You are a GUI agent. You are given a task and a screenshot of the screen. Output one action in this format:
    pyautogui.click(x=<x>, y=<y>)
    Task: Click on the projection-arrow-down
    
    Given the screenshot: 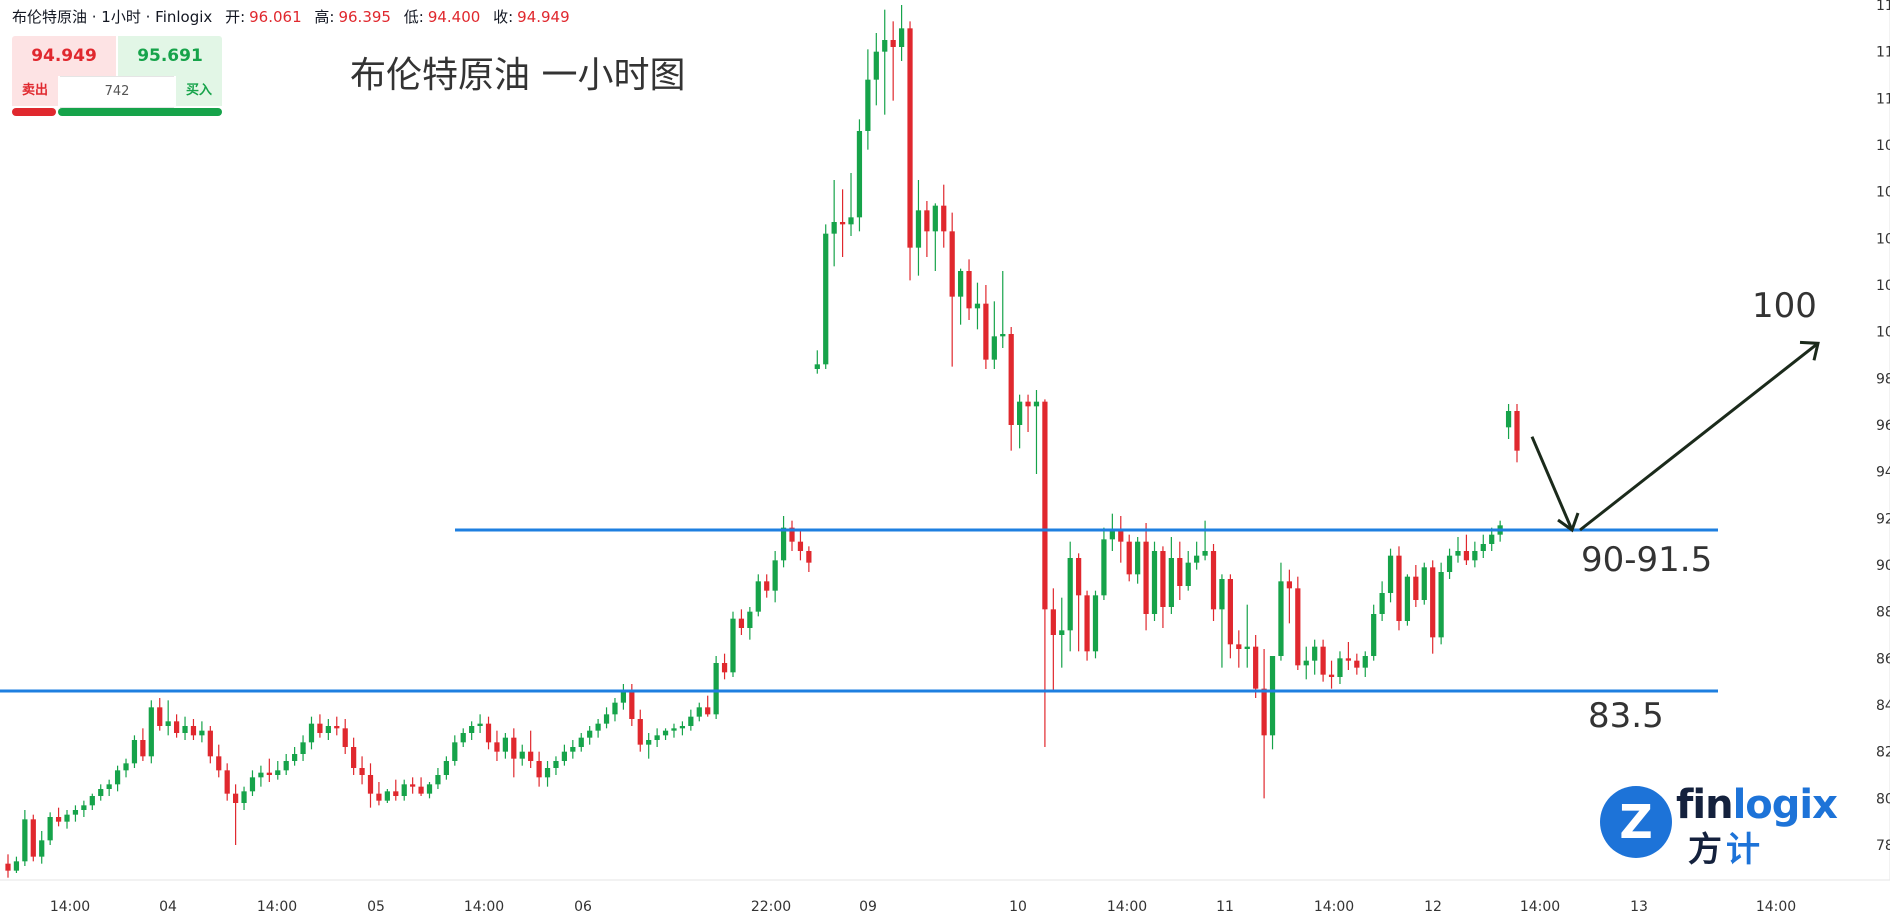 What is the action you would take?
    pyautogui.click(x=1552, y=483)
    